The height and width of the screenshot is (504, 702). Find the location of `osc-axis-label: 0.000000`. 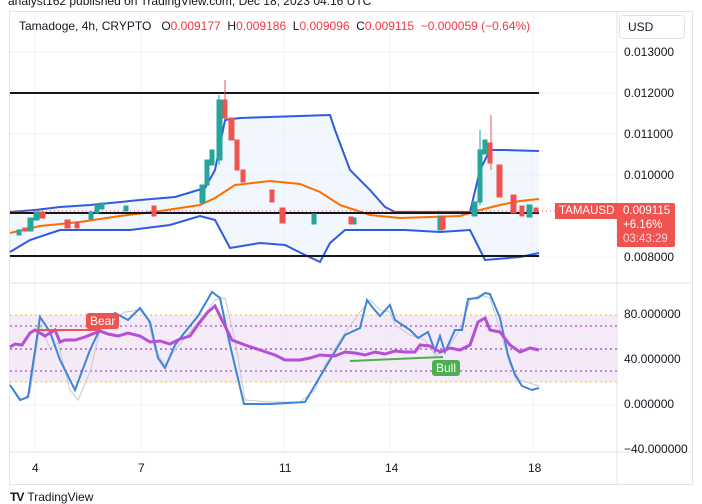

osc-axis-label: 0.000000 is located at coordinates (649, 404).